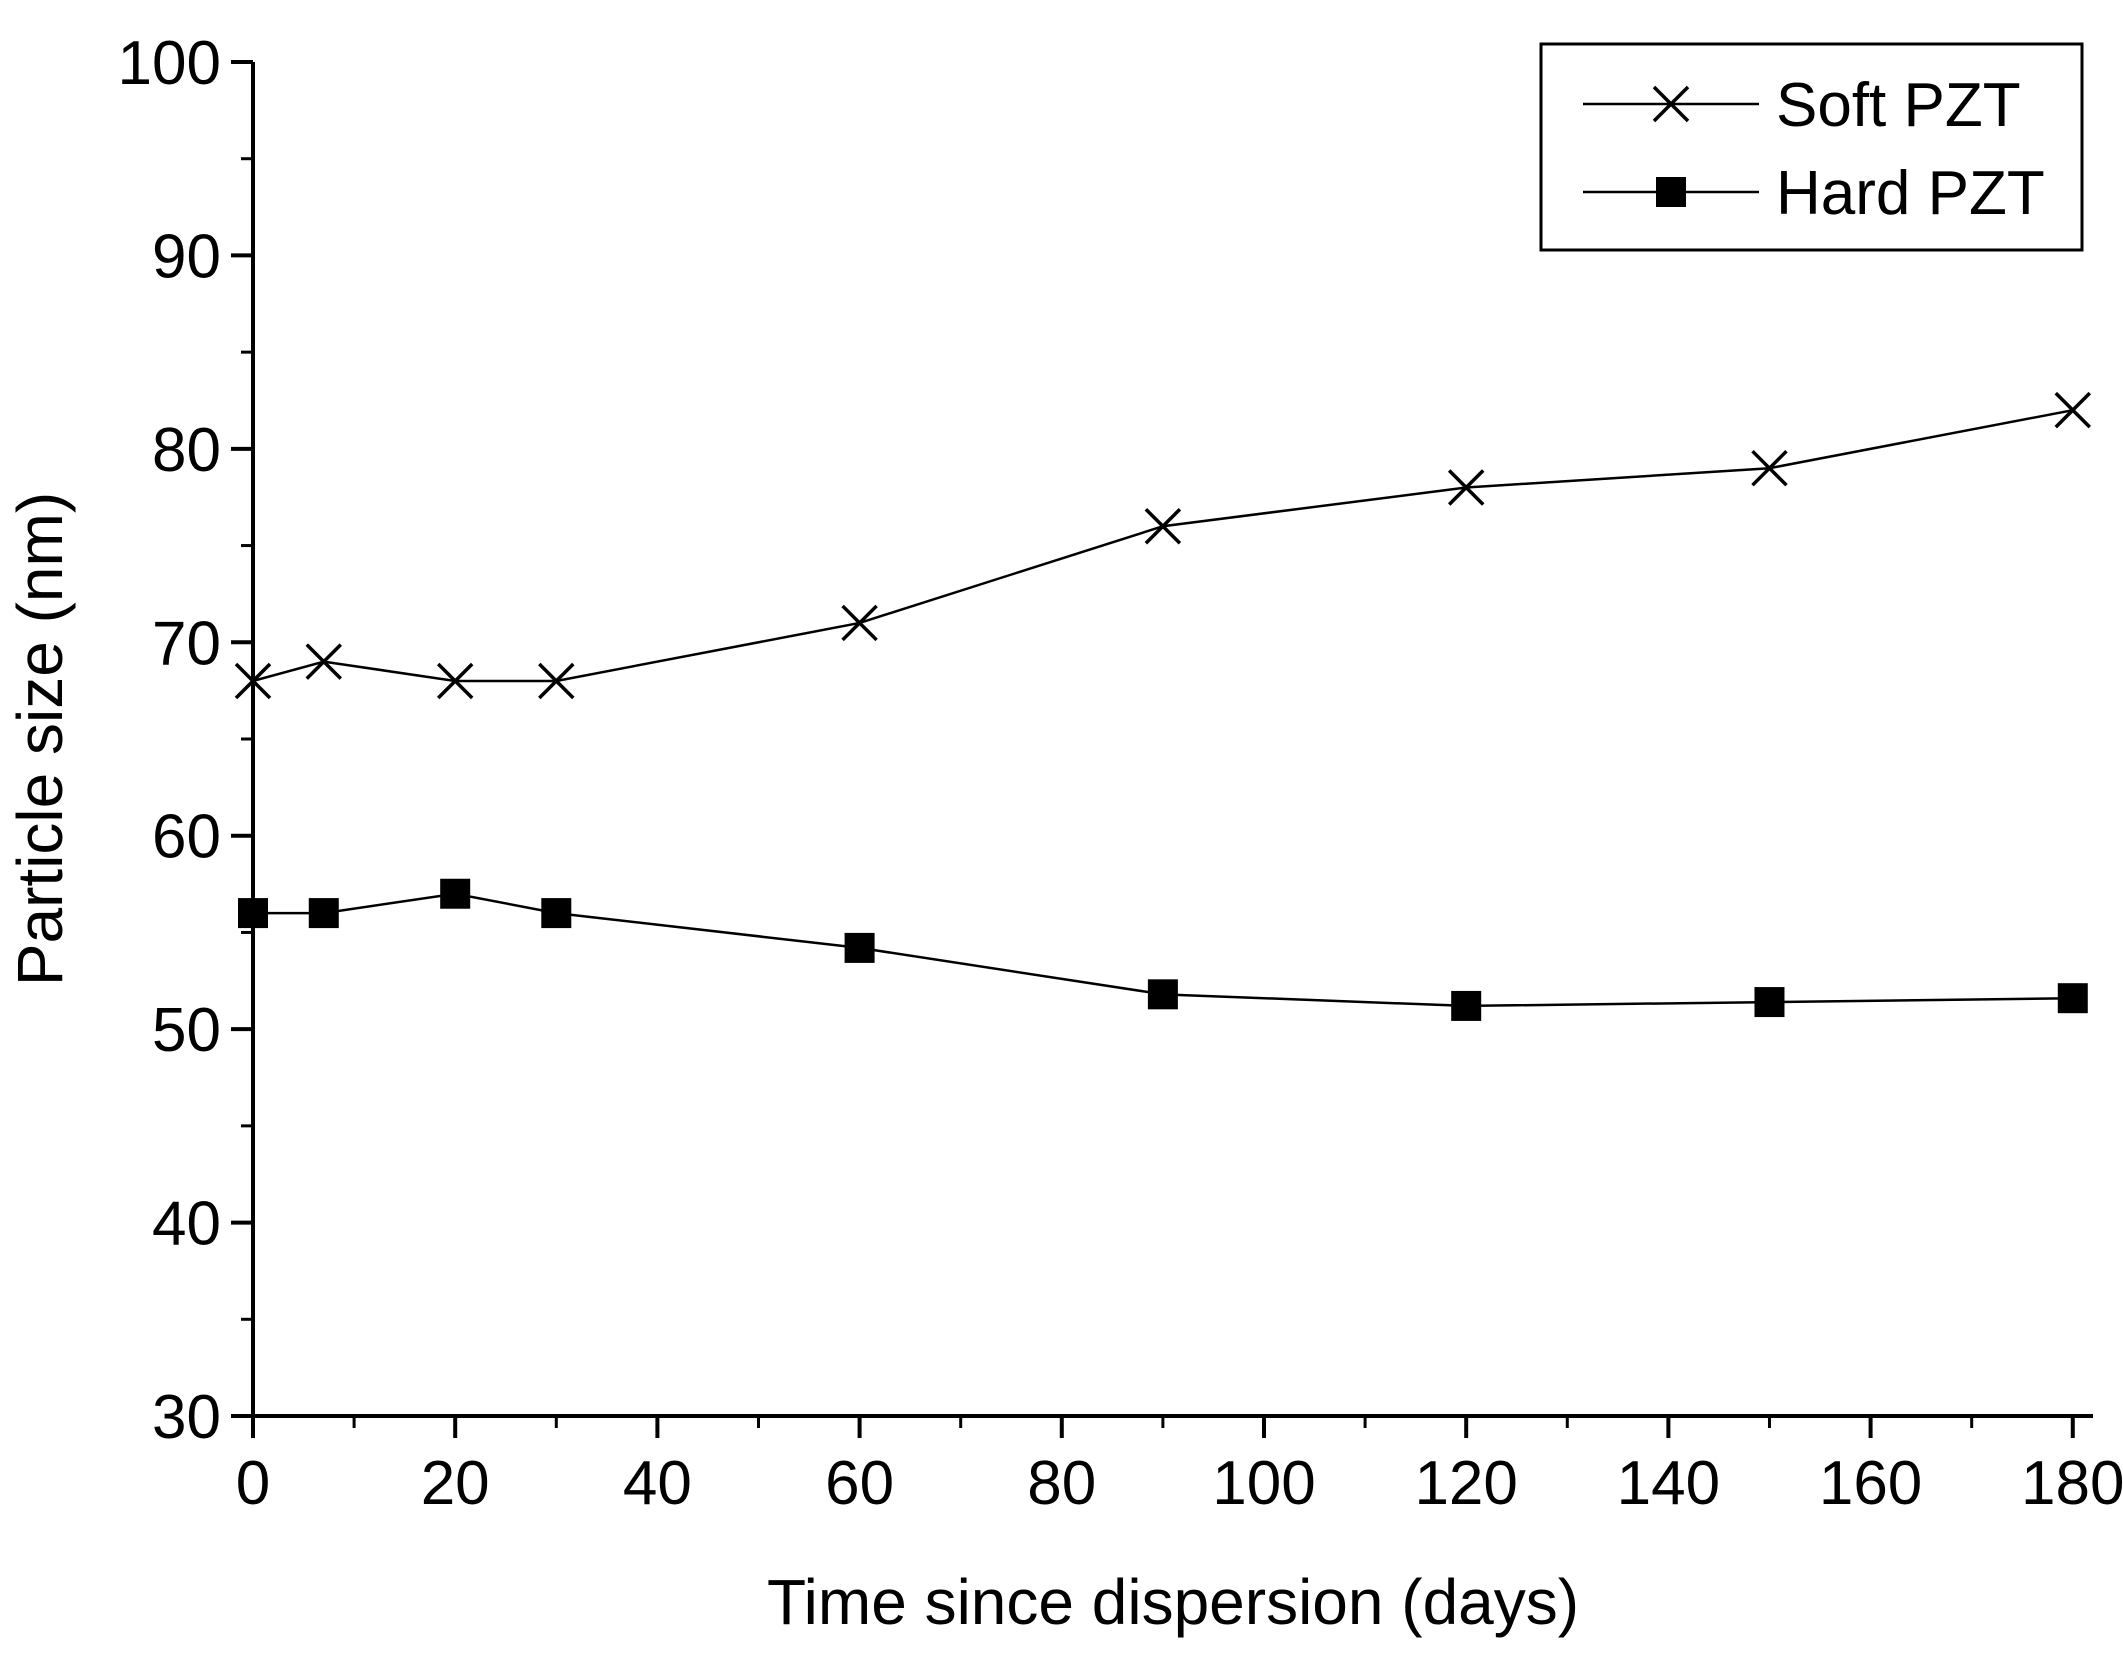 The height and width of the screenshot is (1680, 2123). I want to click on legend-box, so click(1811, 147).